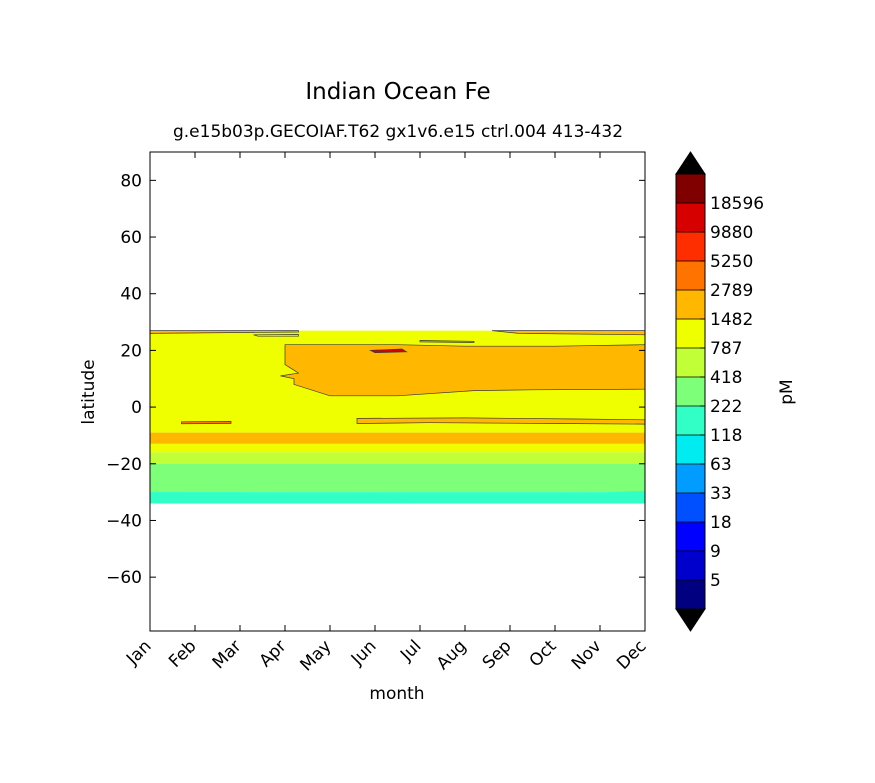  What do you see at coordinates (731, 262) in the screenshot?
I see `colorbar-tick-label: 5250` at bounding box center [731, 262].